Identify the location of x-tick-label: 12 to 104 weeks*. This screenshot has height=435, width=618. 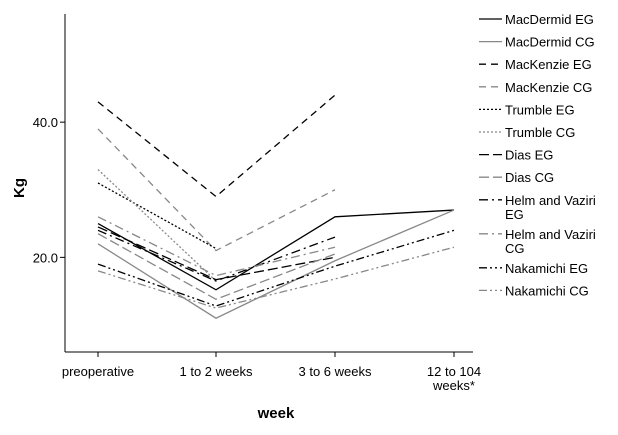
(454, 378).